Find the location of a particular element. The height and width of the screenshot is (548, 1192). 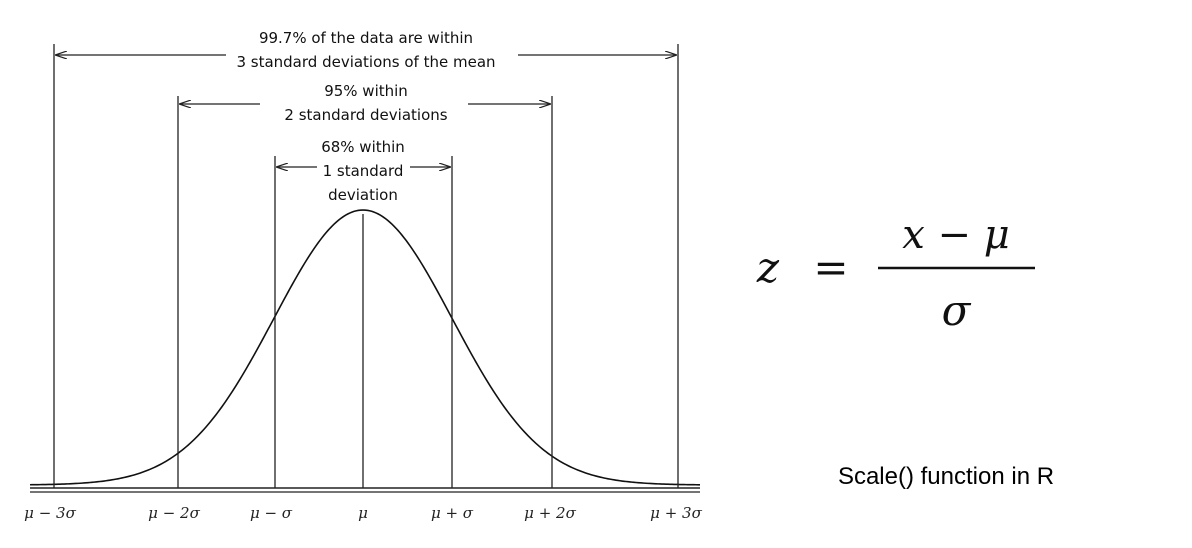

tick-label-minus-3sigma: μ − 3σ is located at coordinates (50, 513).